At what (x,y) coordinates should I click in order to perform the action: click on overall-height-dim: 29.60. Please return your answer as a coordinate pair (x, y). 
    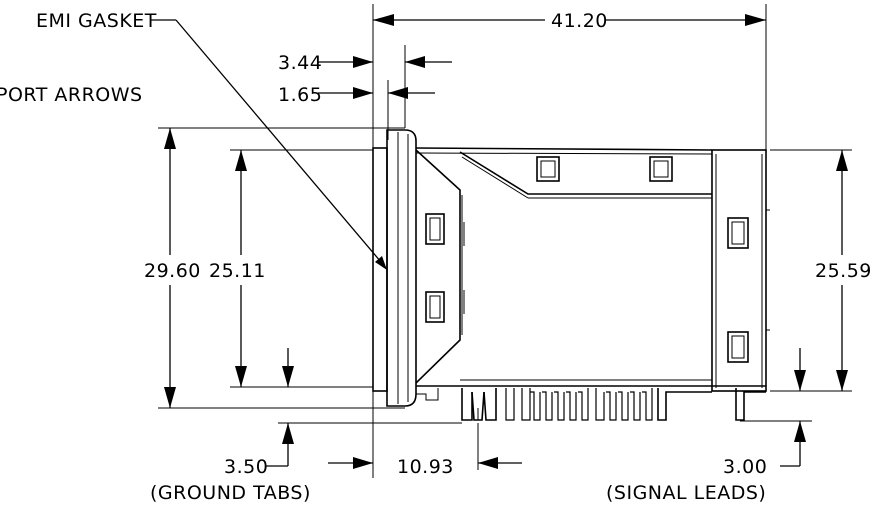
    Looking at the image, I should click on (172, 271).